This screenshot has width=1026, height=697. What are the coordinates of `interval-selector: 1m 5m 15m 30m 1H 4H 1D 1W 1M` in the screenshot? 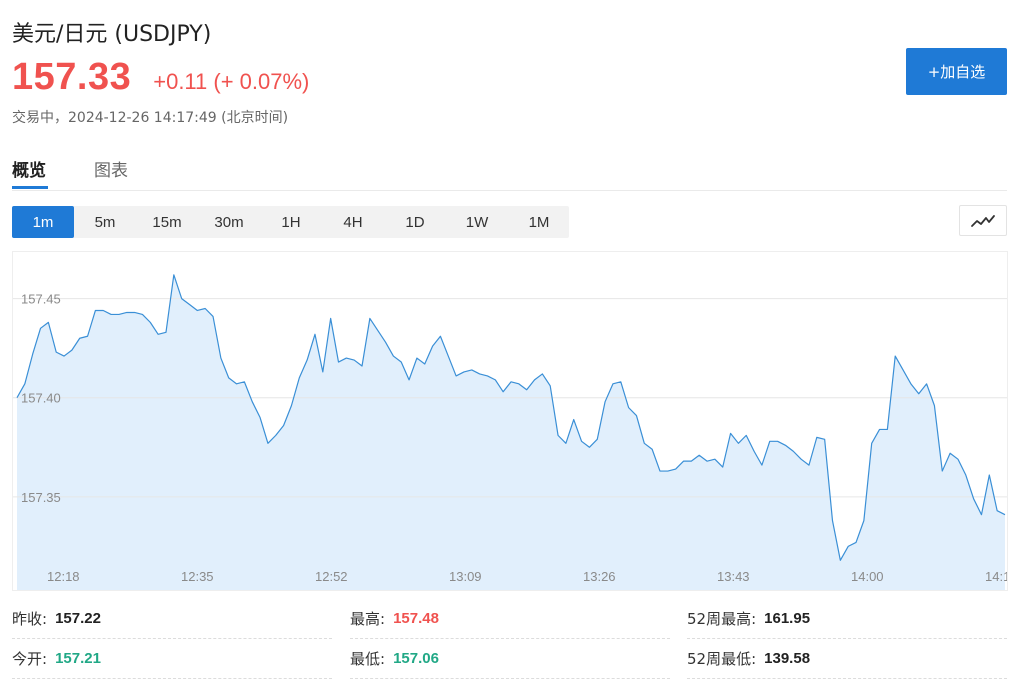 It's located at (290, 222).